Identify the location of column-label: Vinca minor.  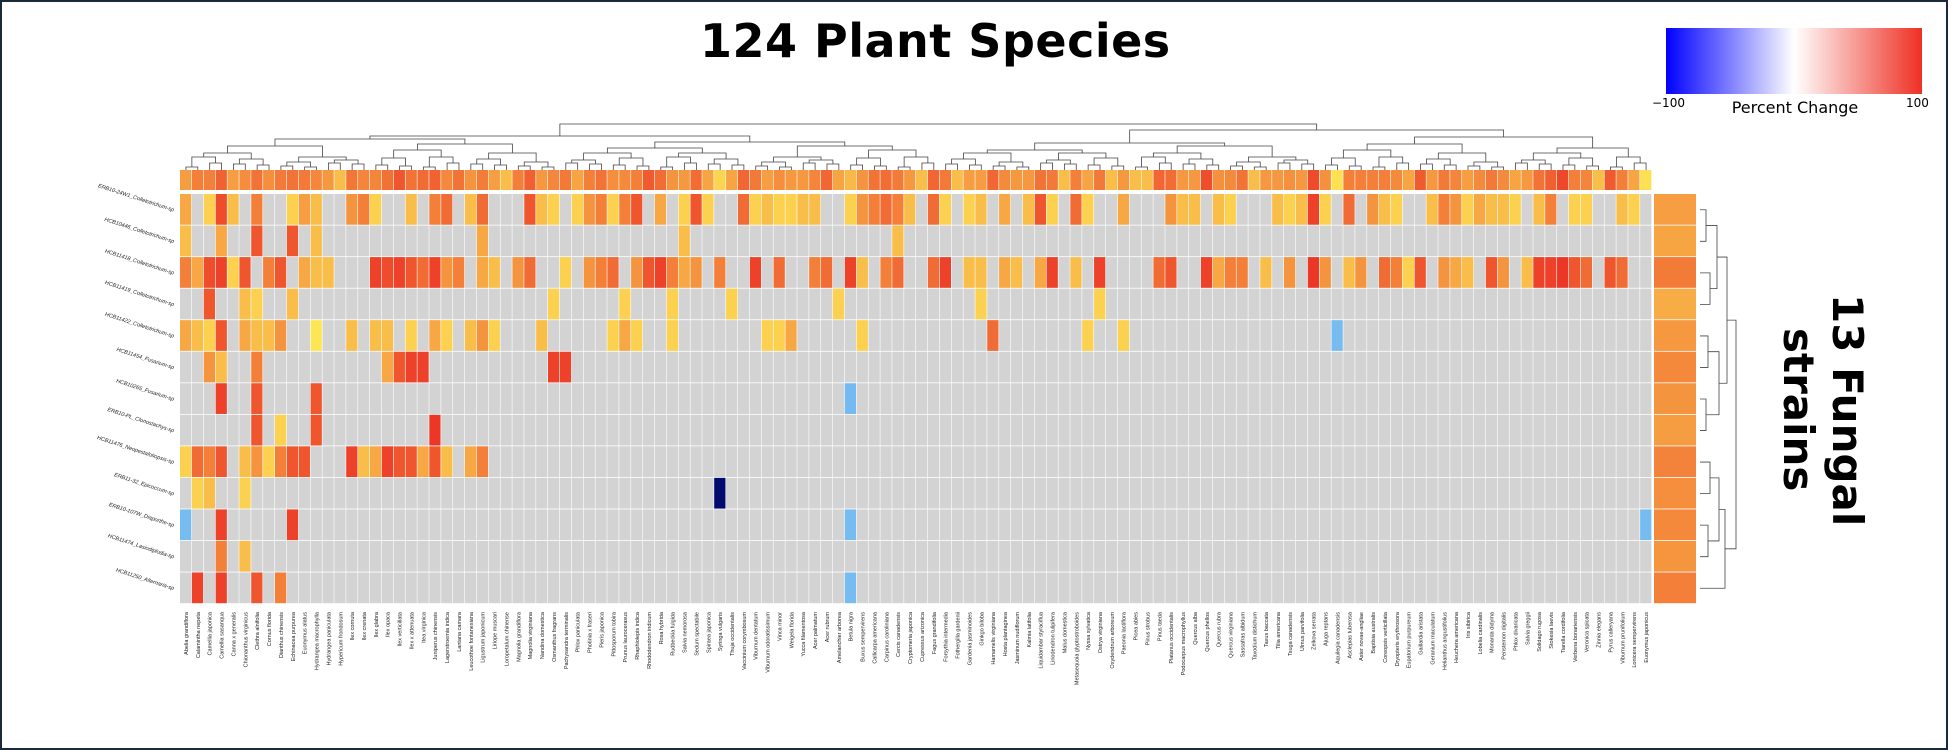
(780, 626).